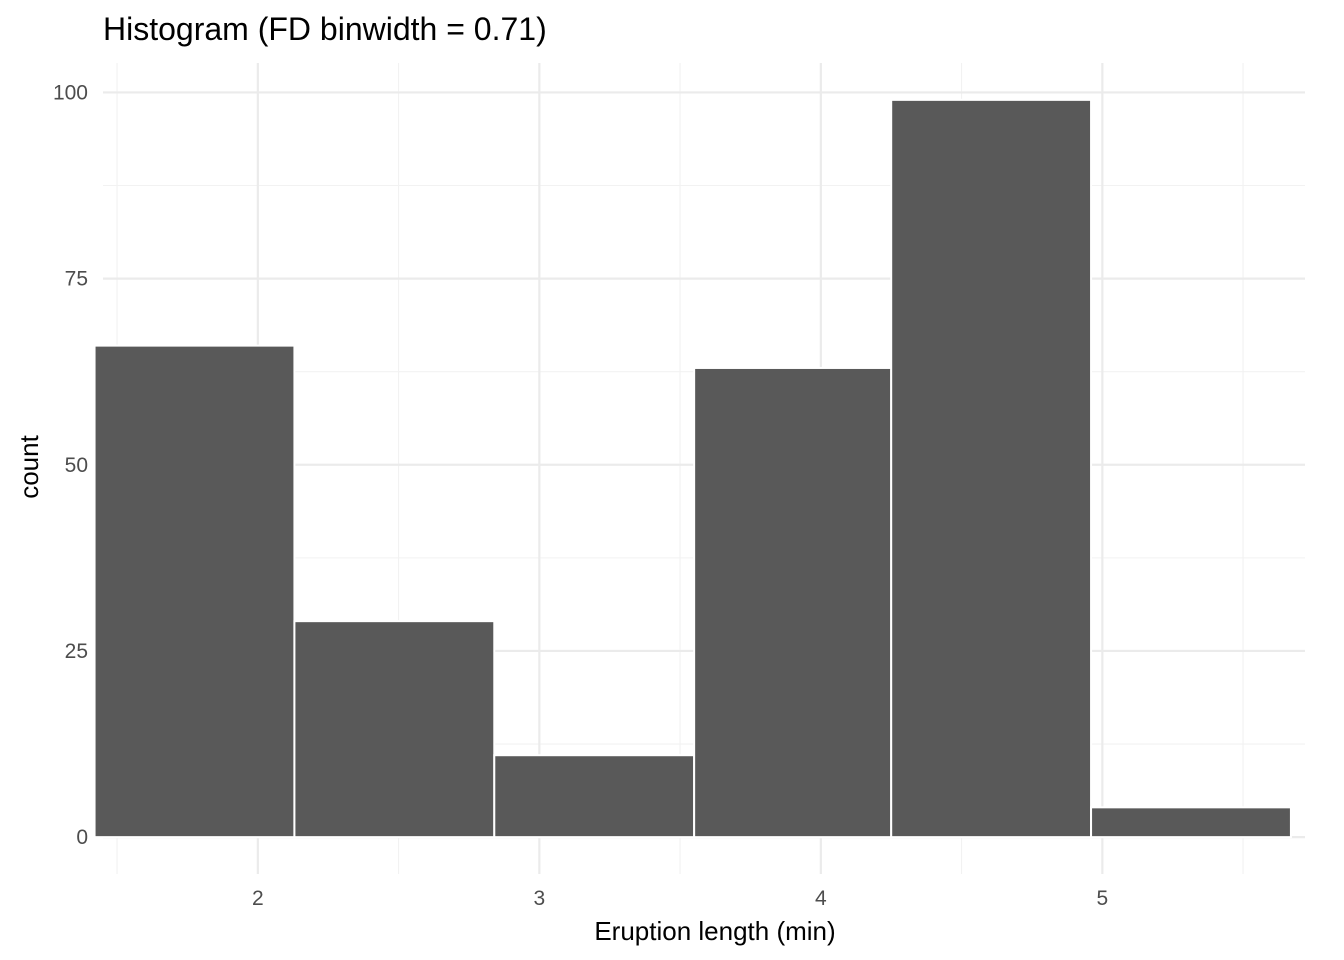 This screenshot has width=1344, height=960. I want to click on x-tick-label: 3, so click(539, 898).